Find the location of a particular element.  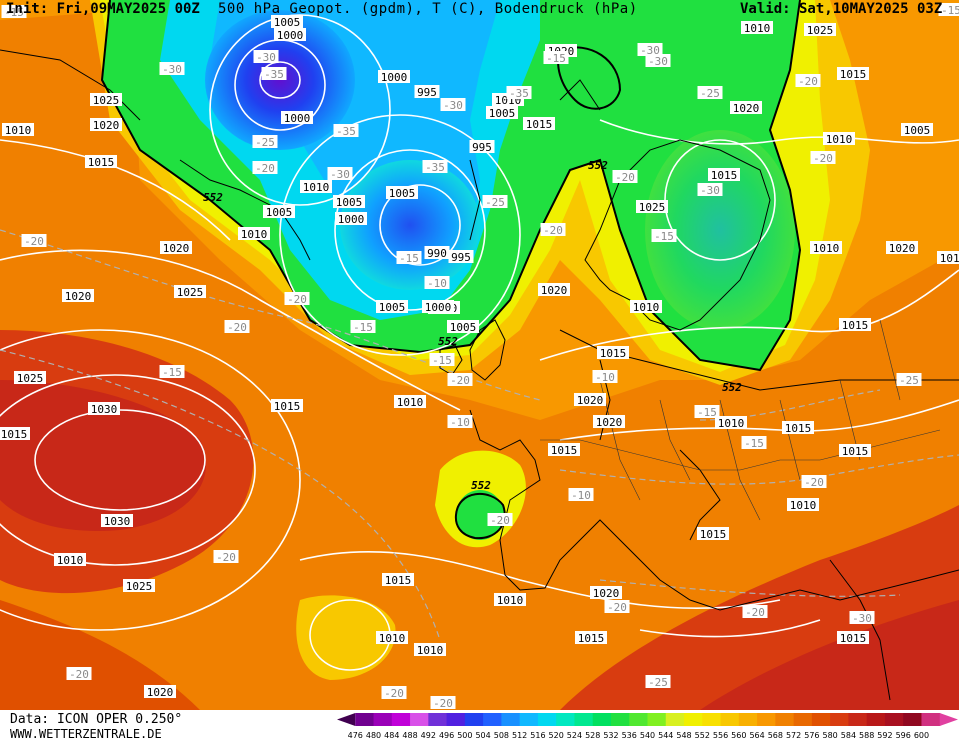

colorbar-tick-label: 596 is located at coordinates (903, 735).